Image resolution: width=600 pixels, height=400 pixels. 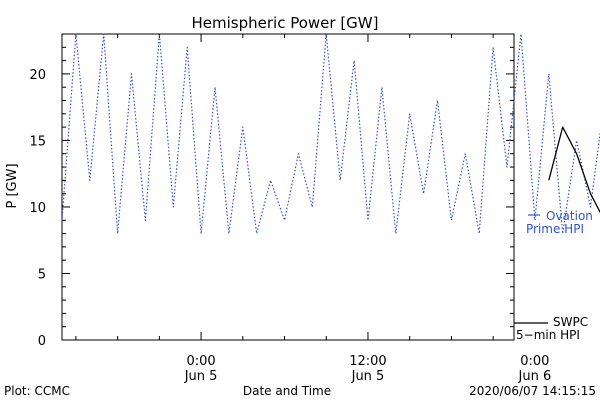 I want to click on x-tick-label-time: 12:00, so click(x=367, y=361).